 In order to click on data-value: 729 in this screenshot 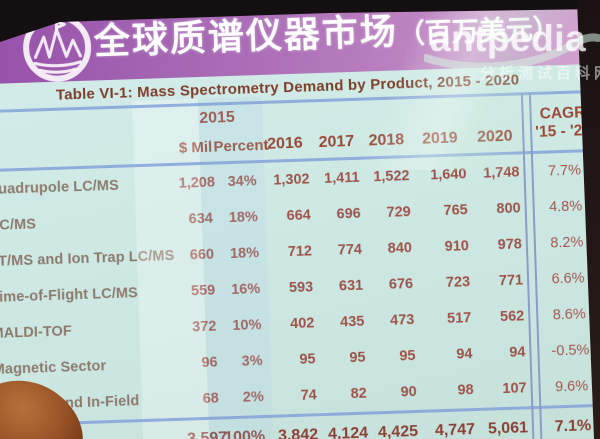, I will do `click(399, 212)`.